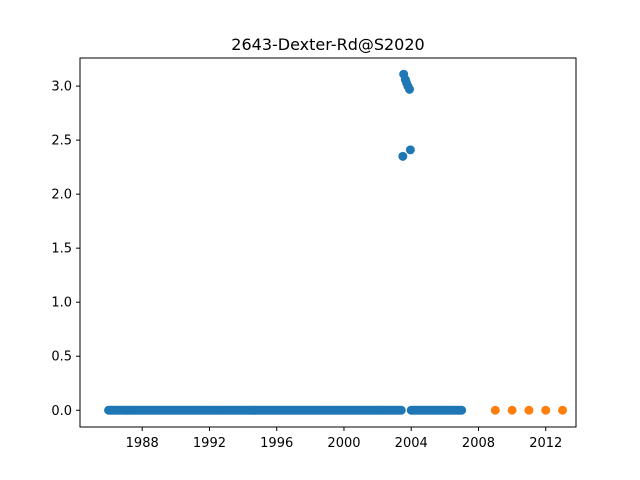  What do you see at coordinates (61, 195) in the screenshot?
I see `y-tick-label: 2.0` at bounding box center [61, 195].